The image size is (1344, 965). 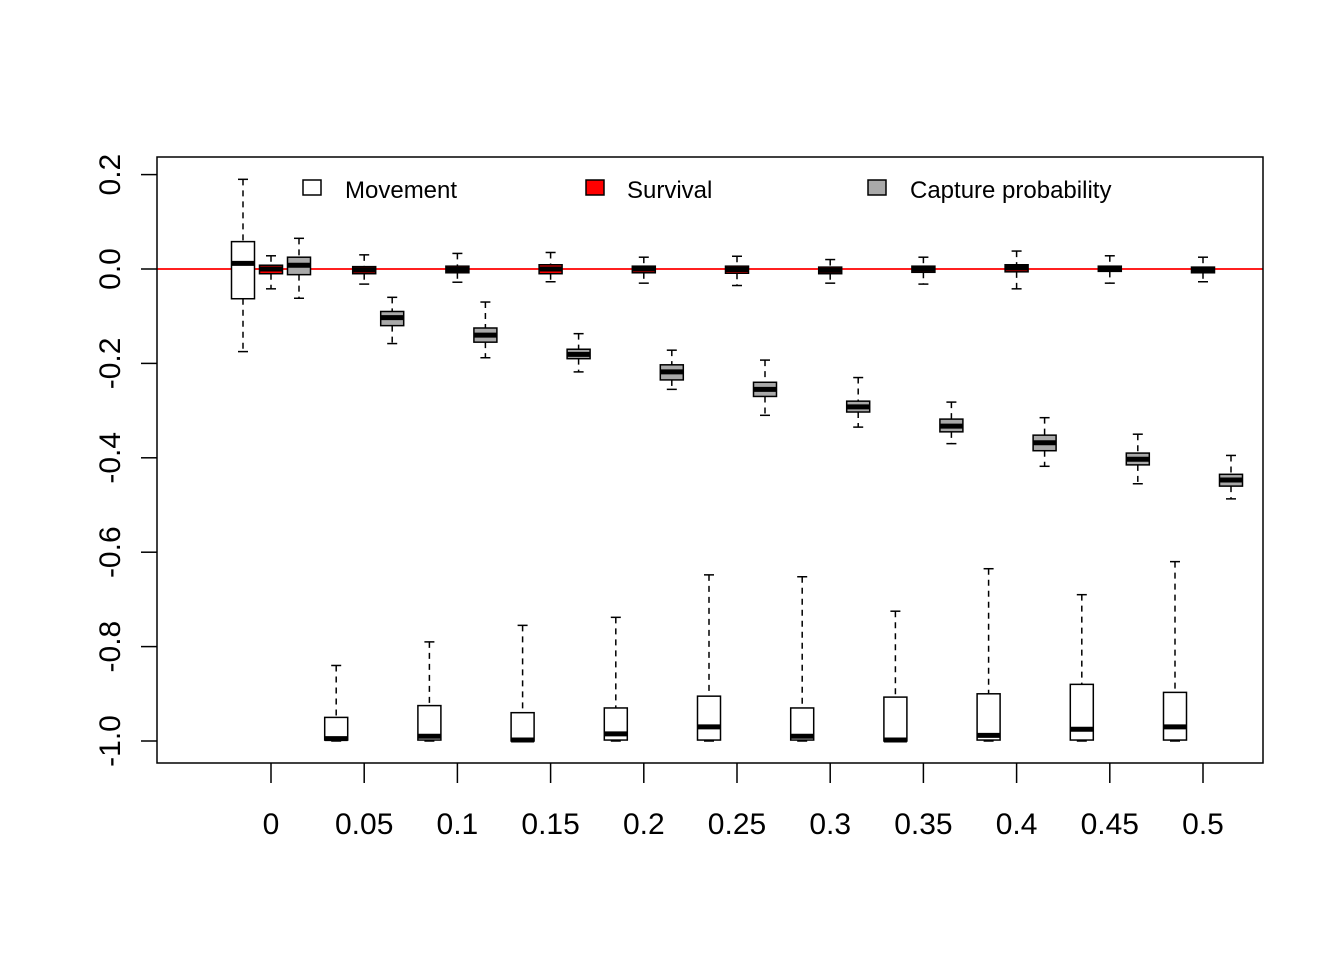 I want to click on legend-label: Capture probability, so click(x=1010, y=190).